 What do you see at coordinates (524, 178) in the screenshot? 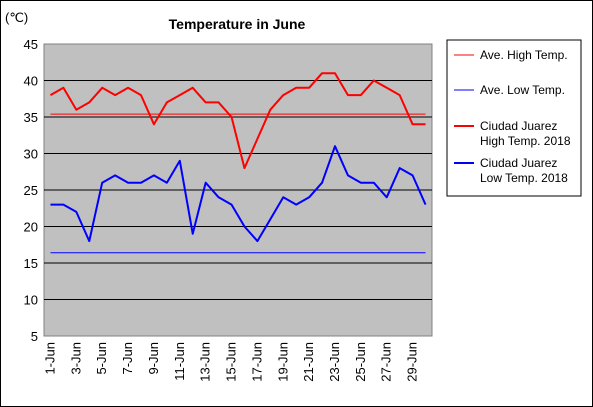
I see `legend-label-3: Low Temp. 2018` at bounding box center [524, 178].